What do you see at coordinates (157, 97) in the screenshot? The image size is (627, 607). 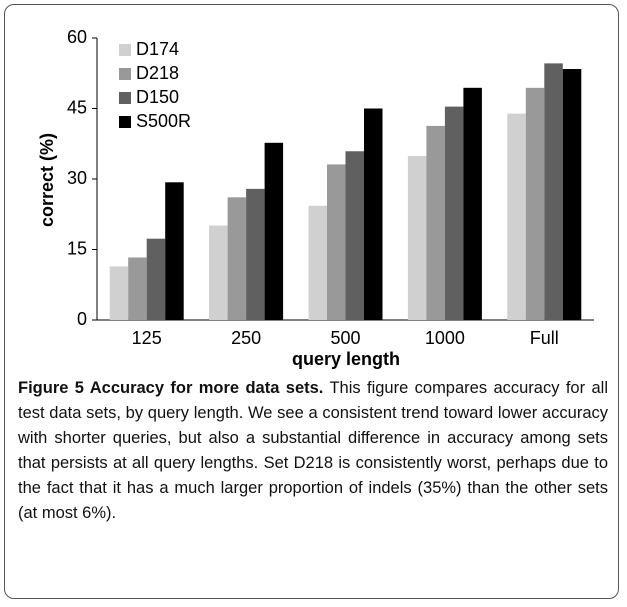 I see `legend-label: D150` at bounding box center [157, 97].